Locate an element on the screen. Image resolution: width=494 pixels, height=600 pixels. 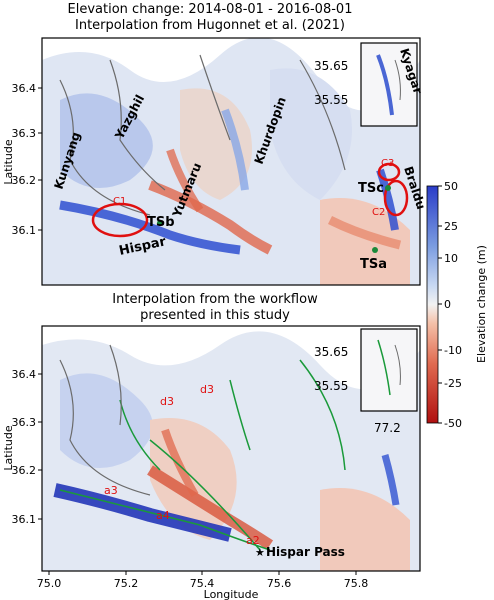
bottom-title-line1: Interpolation from the workflow is located at coordinates (215, 299).